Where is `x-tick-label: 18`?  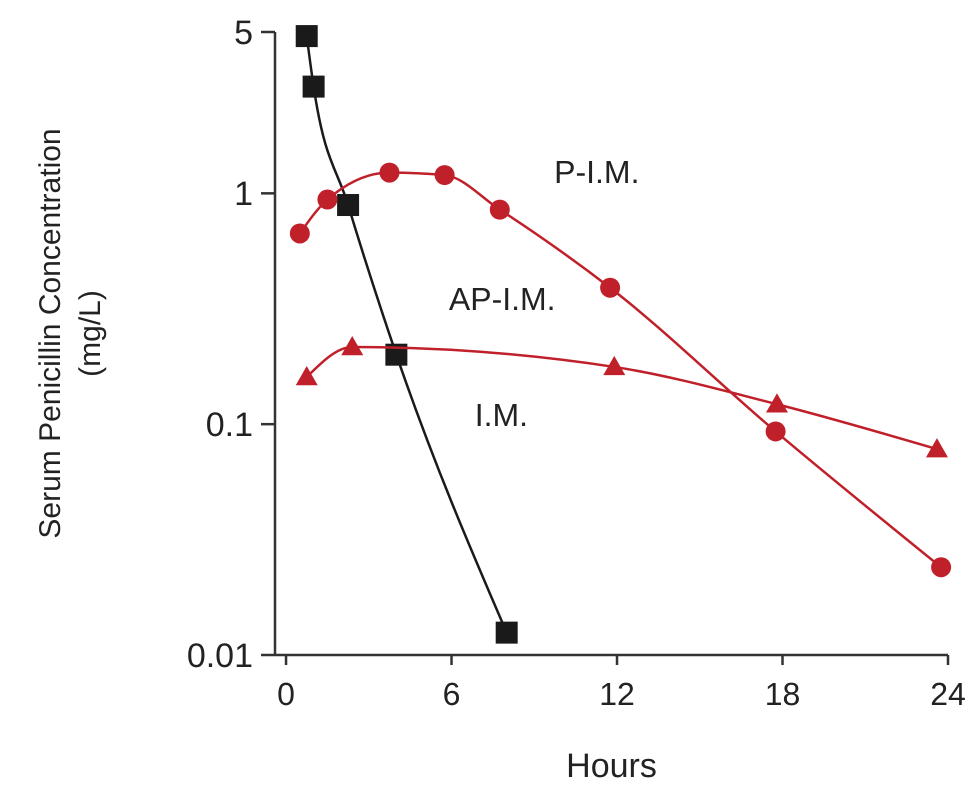
x-tick-label: 18 is located at coordinates (782, 694).